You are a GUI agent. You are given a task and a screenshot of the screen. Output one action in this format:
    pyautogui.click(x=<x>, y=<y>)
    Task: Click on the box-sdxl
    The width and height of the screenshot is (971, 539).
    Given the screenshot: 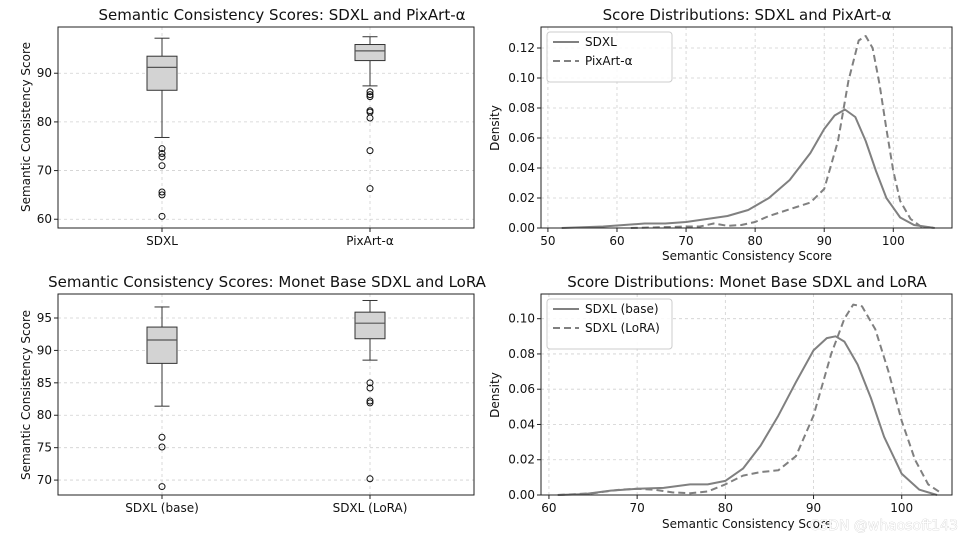 What is the action you would take?
    pyautogui.click(x=162, y=128)
    